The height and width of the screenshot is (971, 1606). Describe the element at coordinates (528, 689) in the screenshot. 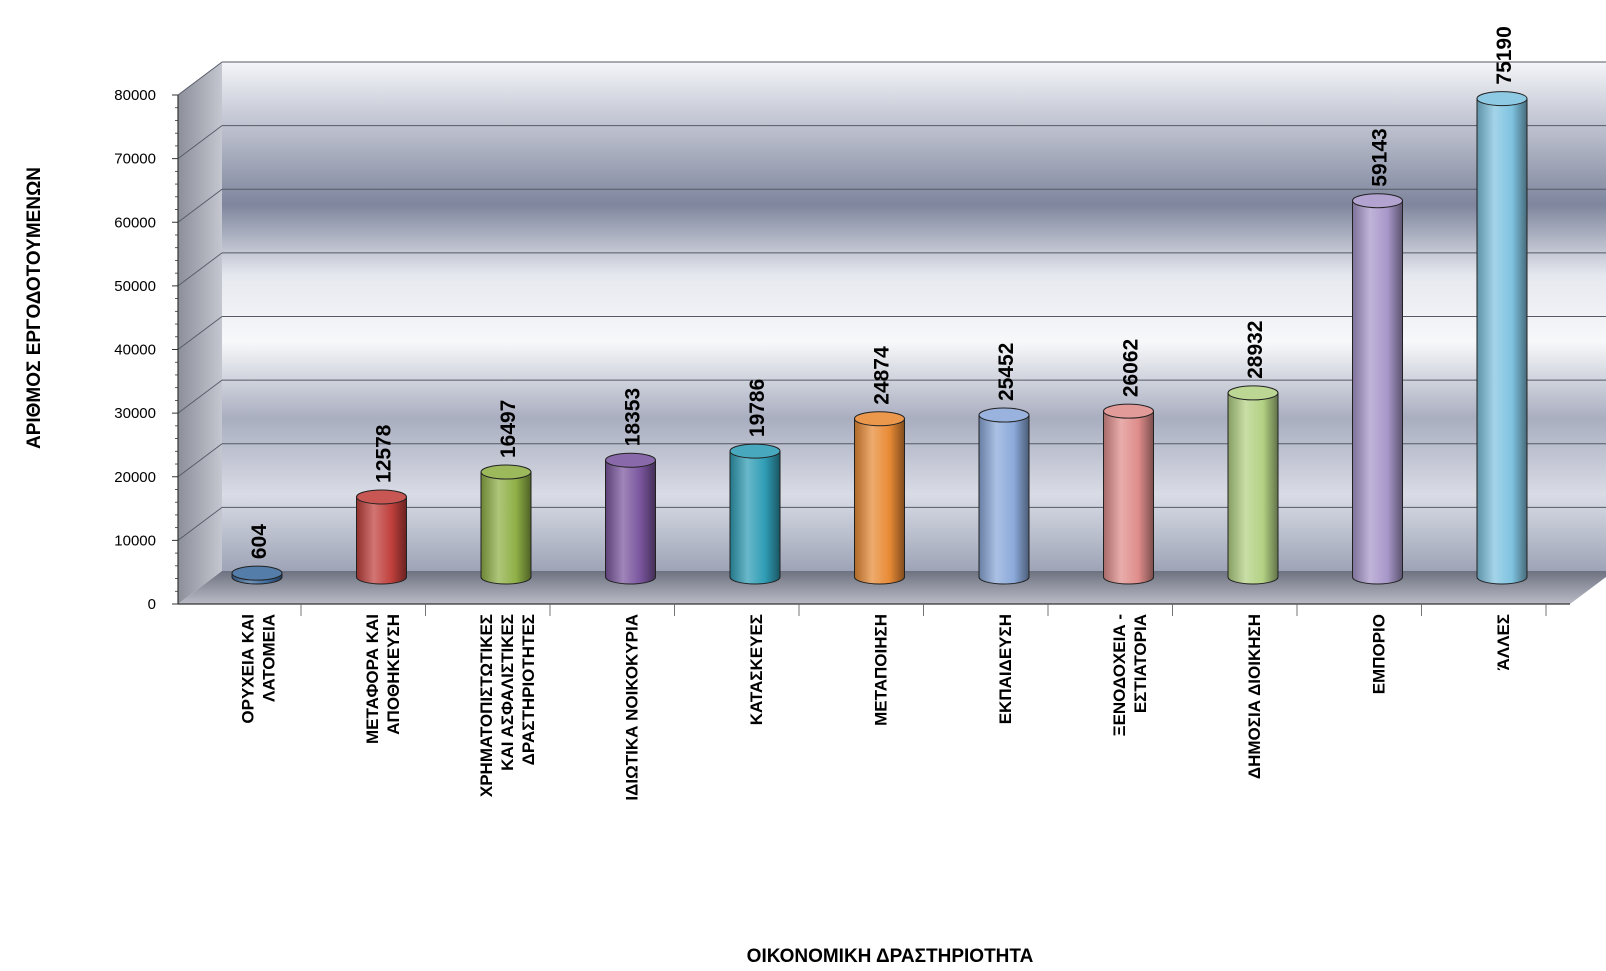

I see `x-tick-label-line: ΔΡΑΣΤΗΡΙΟΤΗΤΕΣ` at that location.